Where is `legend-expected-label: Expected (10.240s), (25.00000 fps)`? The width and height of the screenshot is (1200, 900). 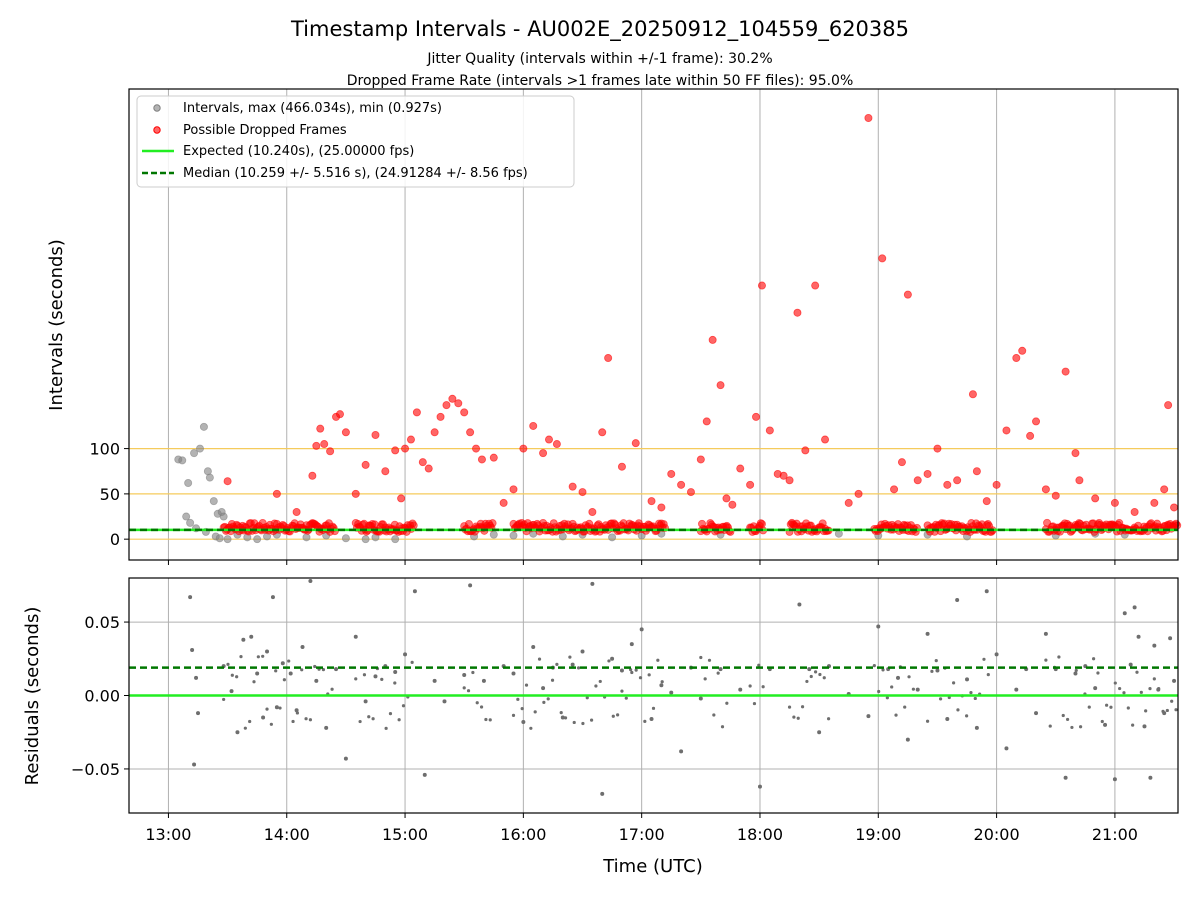 legend-expected-label: Expected (10.240s), (25.00000 fps) is located at coordinates (298, 151).